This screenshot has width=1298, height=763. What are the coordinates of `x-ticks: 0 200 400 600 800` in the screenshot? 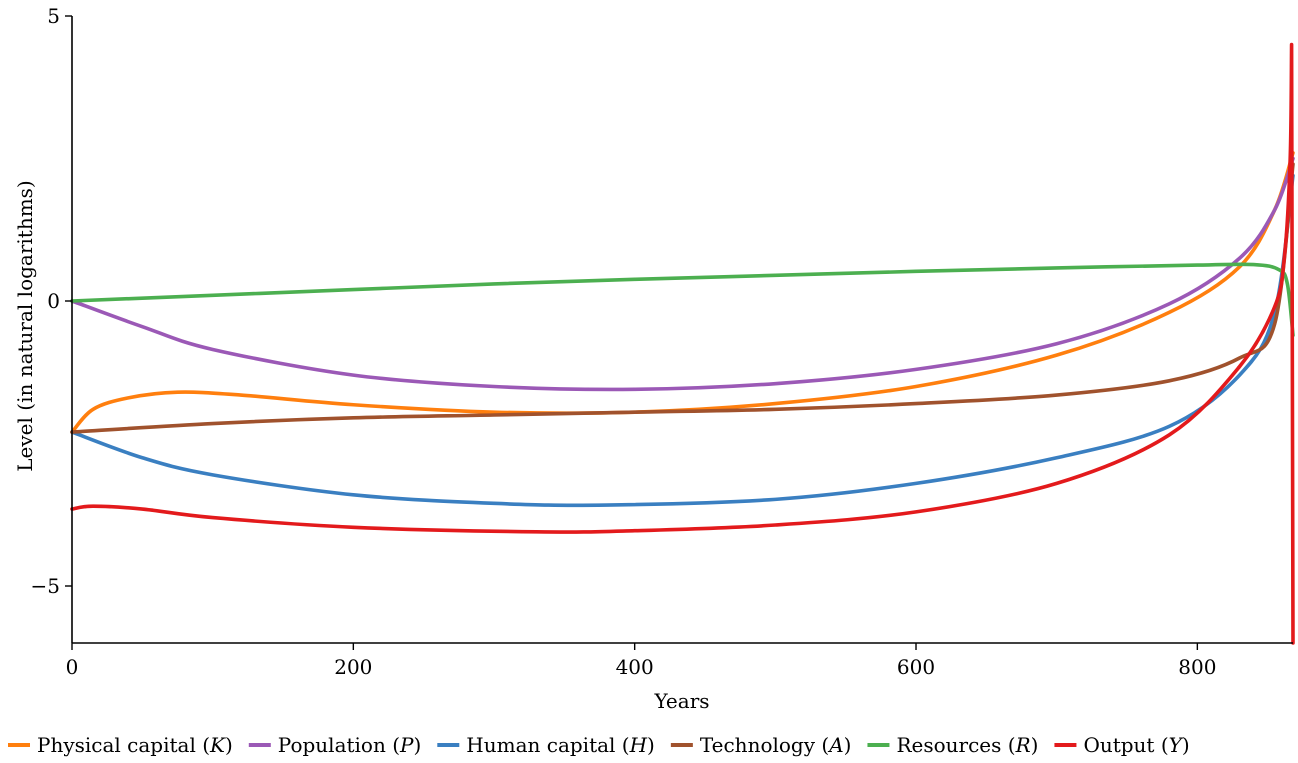 It's located at (641, 661).